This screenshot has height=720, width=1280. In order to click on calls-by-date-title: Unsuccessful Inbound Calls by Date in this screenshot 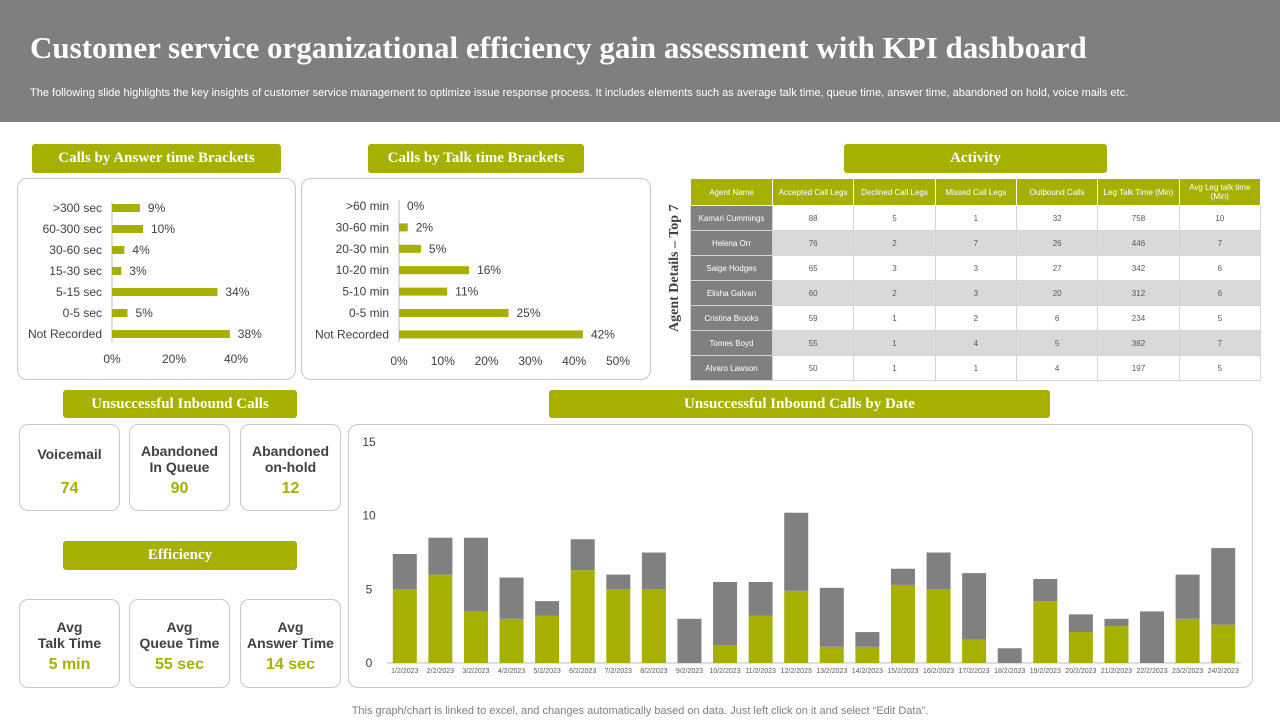, I will do `click(799, 404)`.